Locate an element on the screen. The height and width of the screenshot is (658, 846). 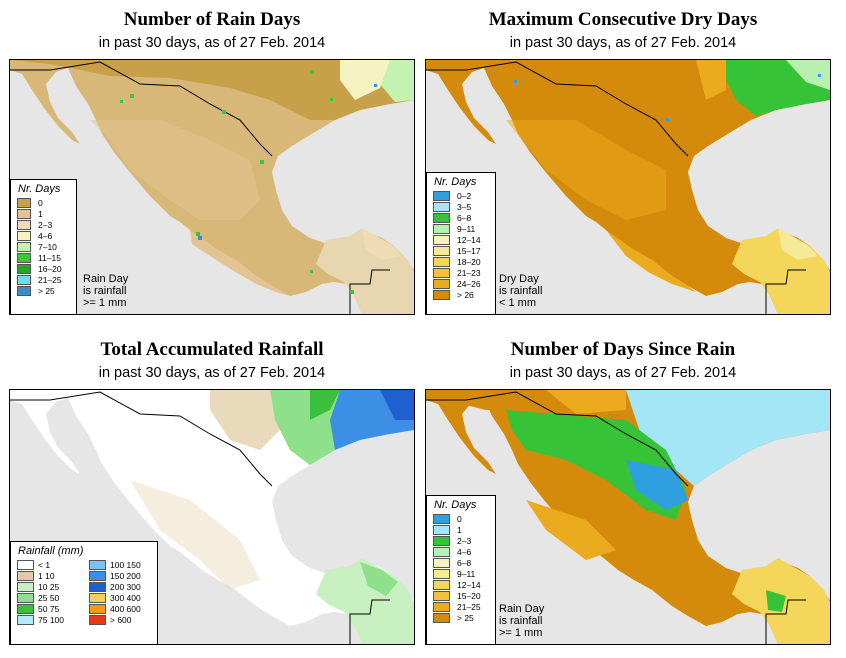
panel-1-legend: Nr. Days 0 1 2–3 4–6 7–10 11–15 16–20 21–25 > 25 is located at coordinates (43, 246).